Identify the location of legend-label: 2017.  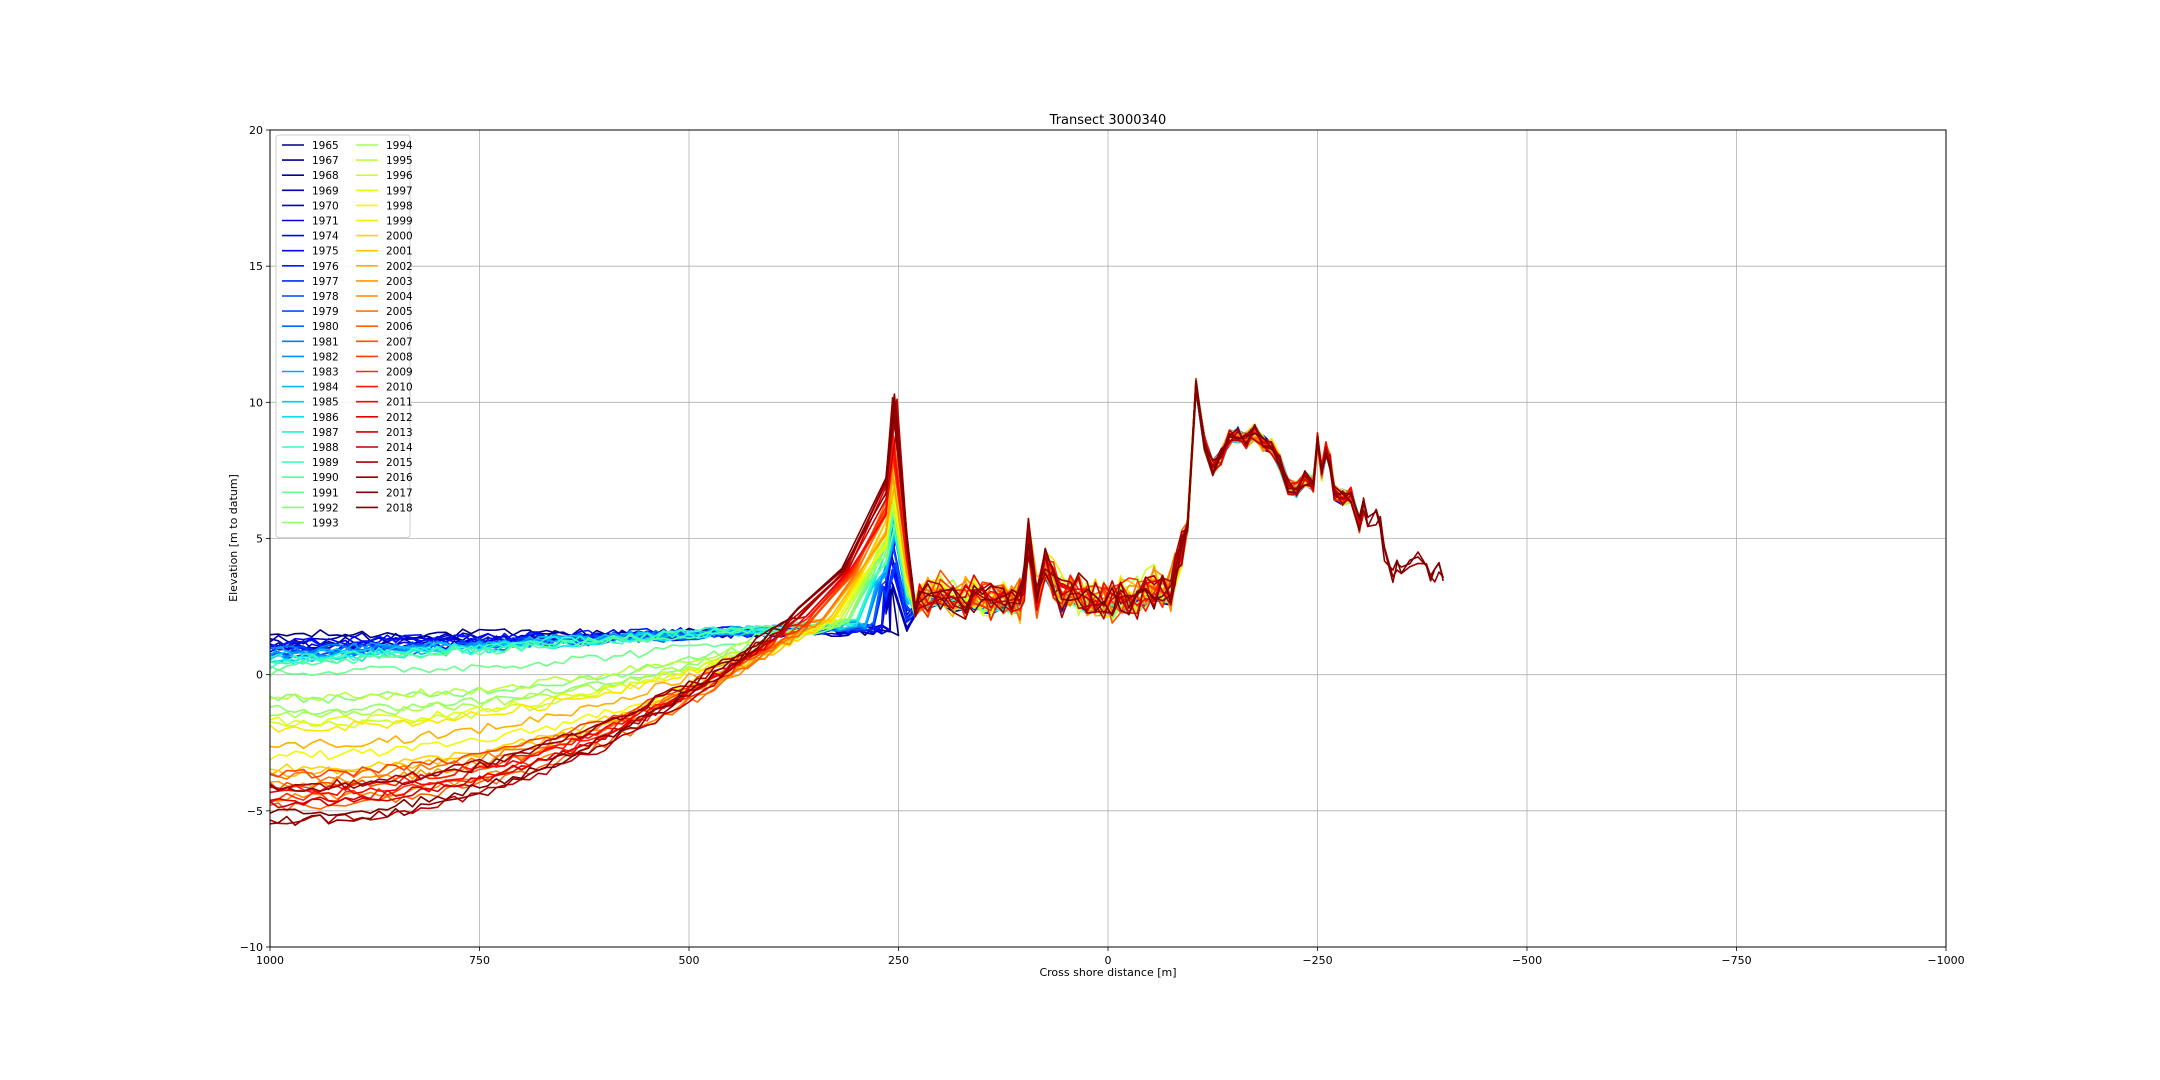
(399, 493).